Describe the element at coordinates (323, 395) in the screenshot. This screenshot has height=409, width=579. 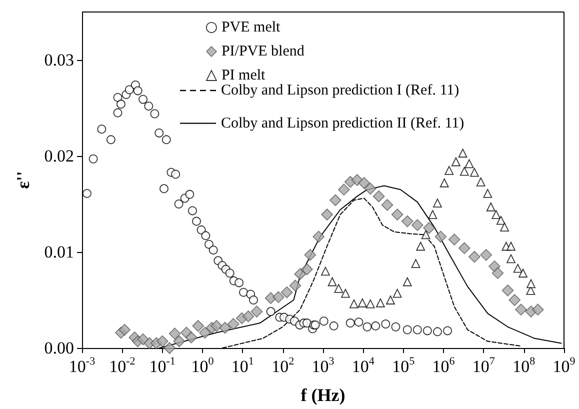
I see `x-axis-title: f (Hz)` at that location.